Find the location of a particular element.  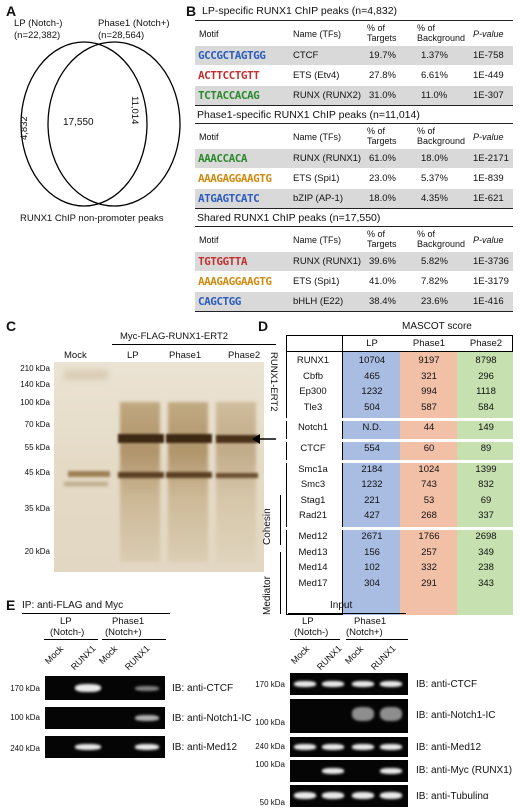

motif-pvalue: 1E-3179 is located at coordinates (491, 281).